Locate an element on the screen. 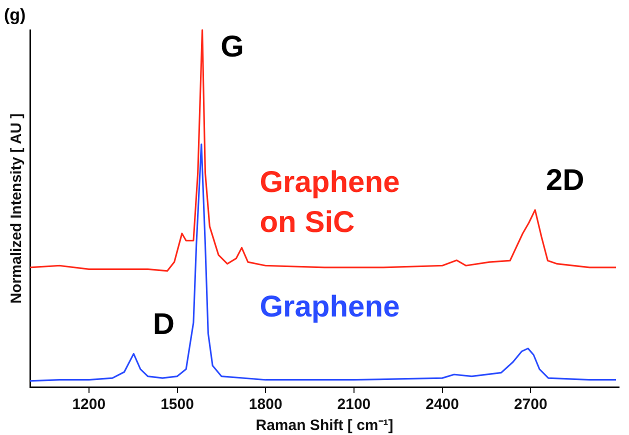  x-tick-label: 1200 is located at coordinates (89, 405).